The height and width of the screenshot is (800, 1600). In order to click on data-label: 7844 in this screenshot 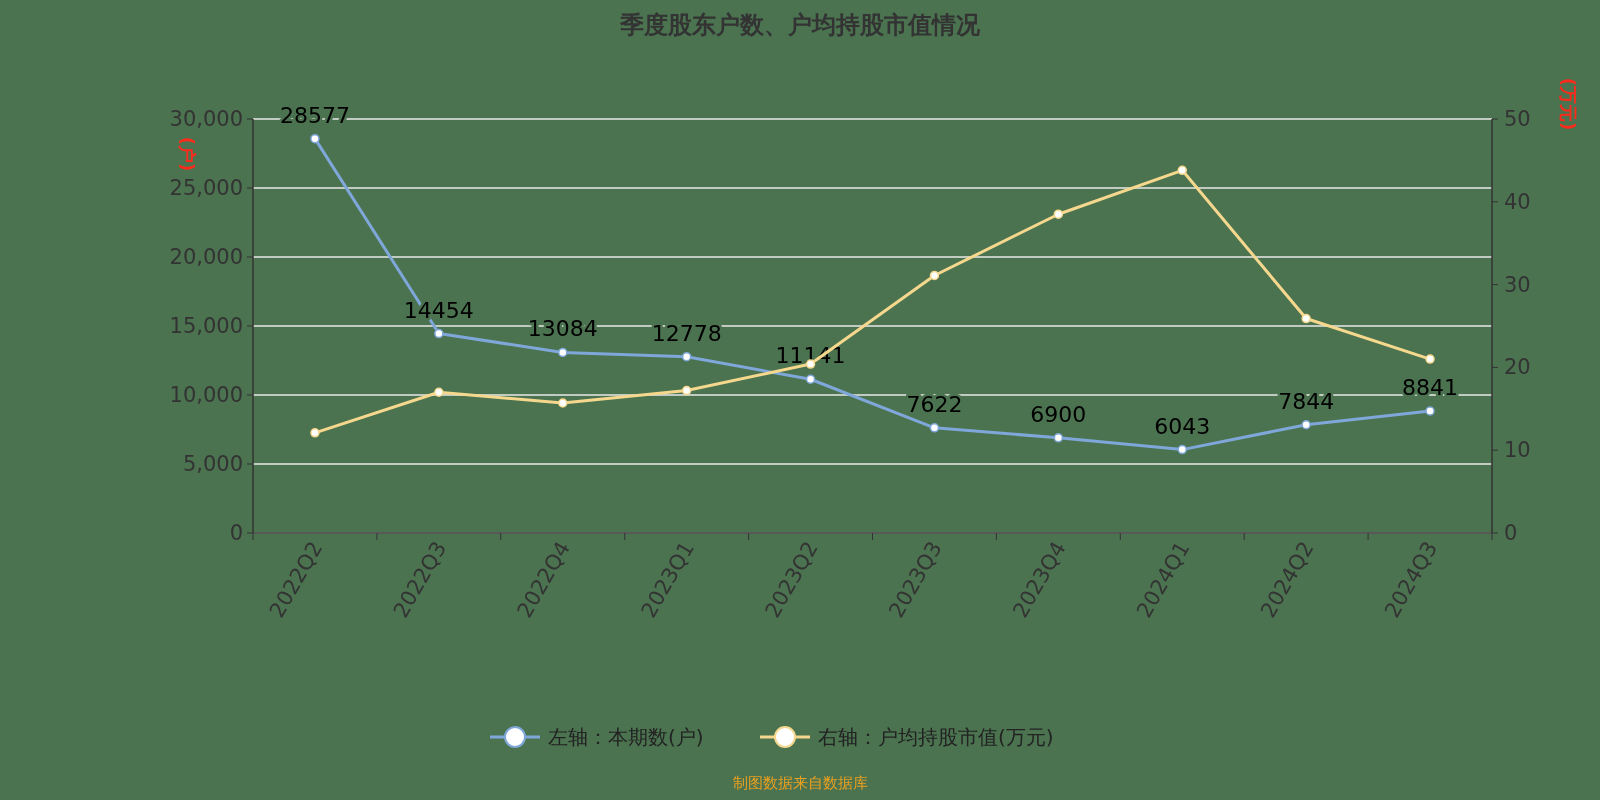, I will do `click(1306, 401)`.